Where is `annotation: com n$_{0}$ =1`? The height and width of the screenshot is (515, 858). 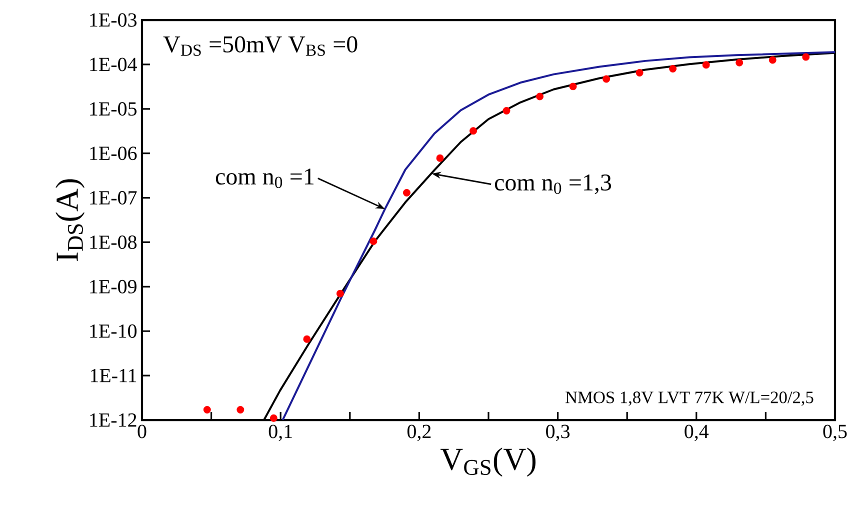 annotation: com n$_{0}$ =1 is located at coordinates (265, 178).